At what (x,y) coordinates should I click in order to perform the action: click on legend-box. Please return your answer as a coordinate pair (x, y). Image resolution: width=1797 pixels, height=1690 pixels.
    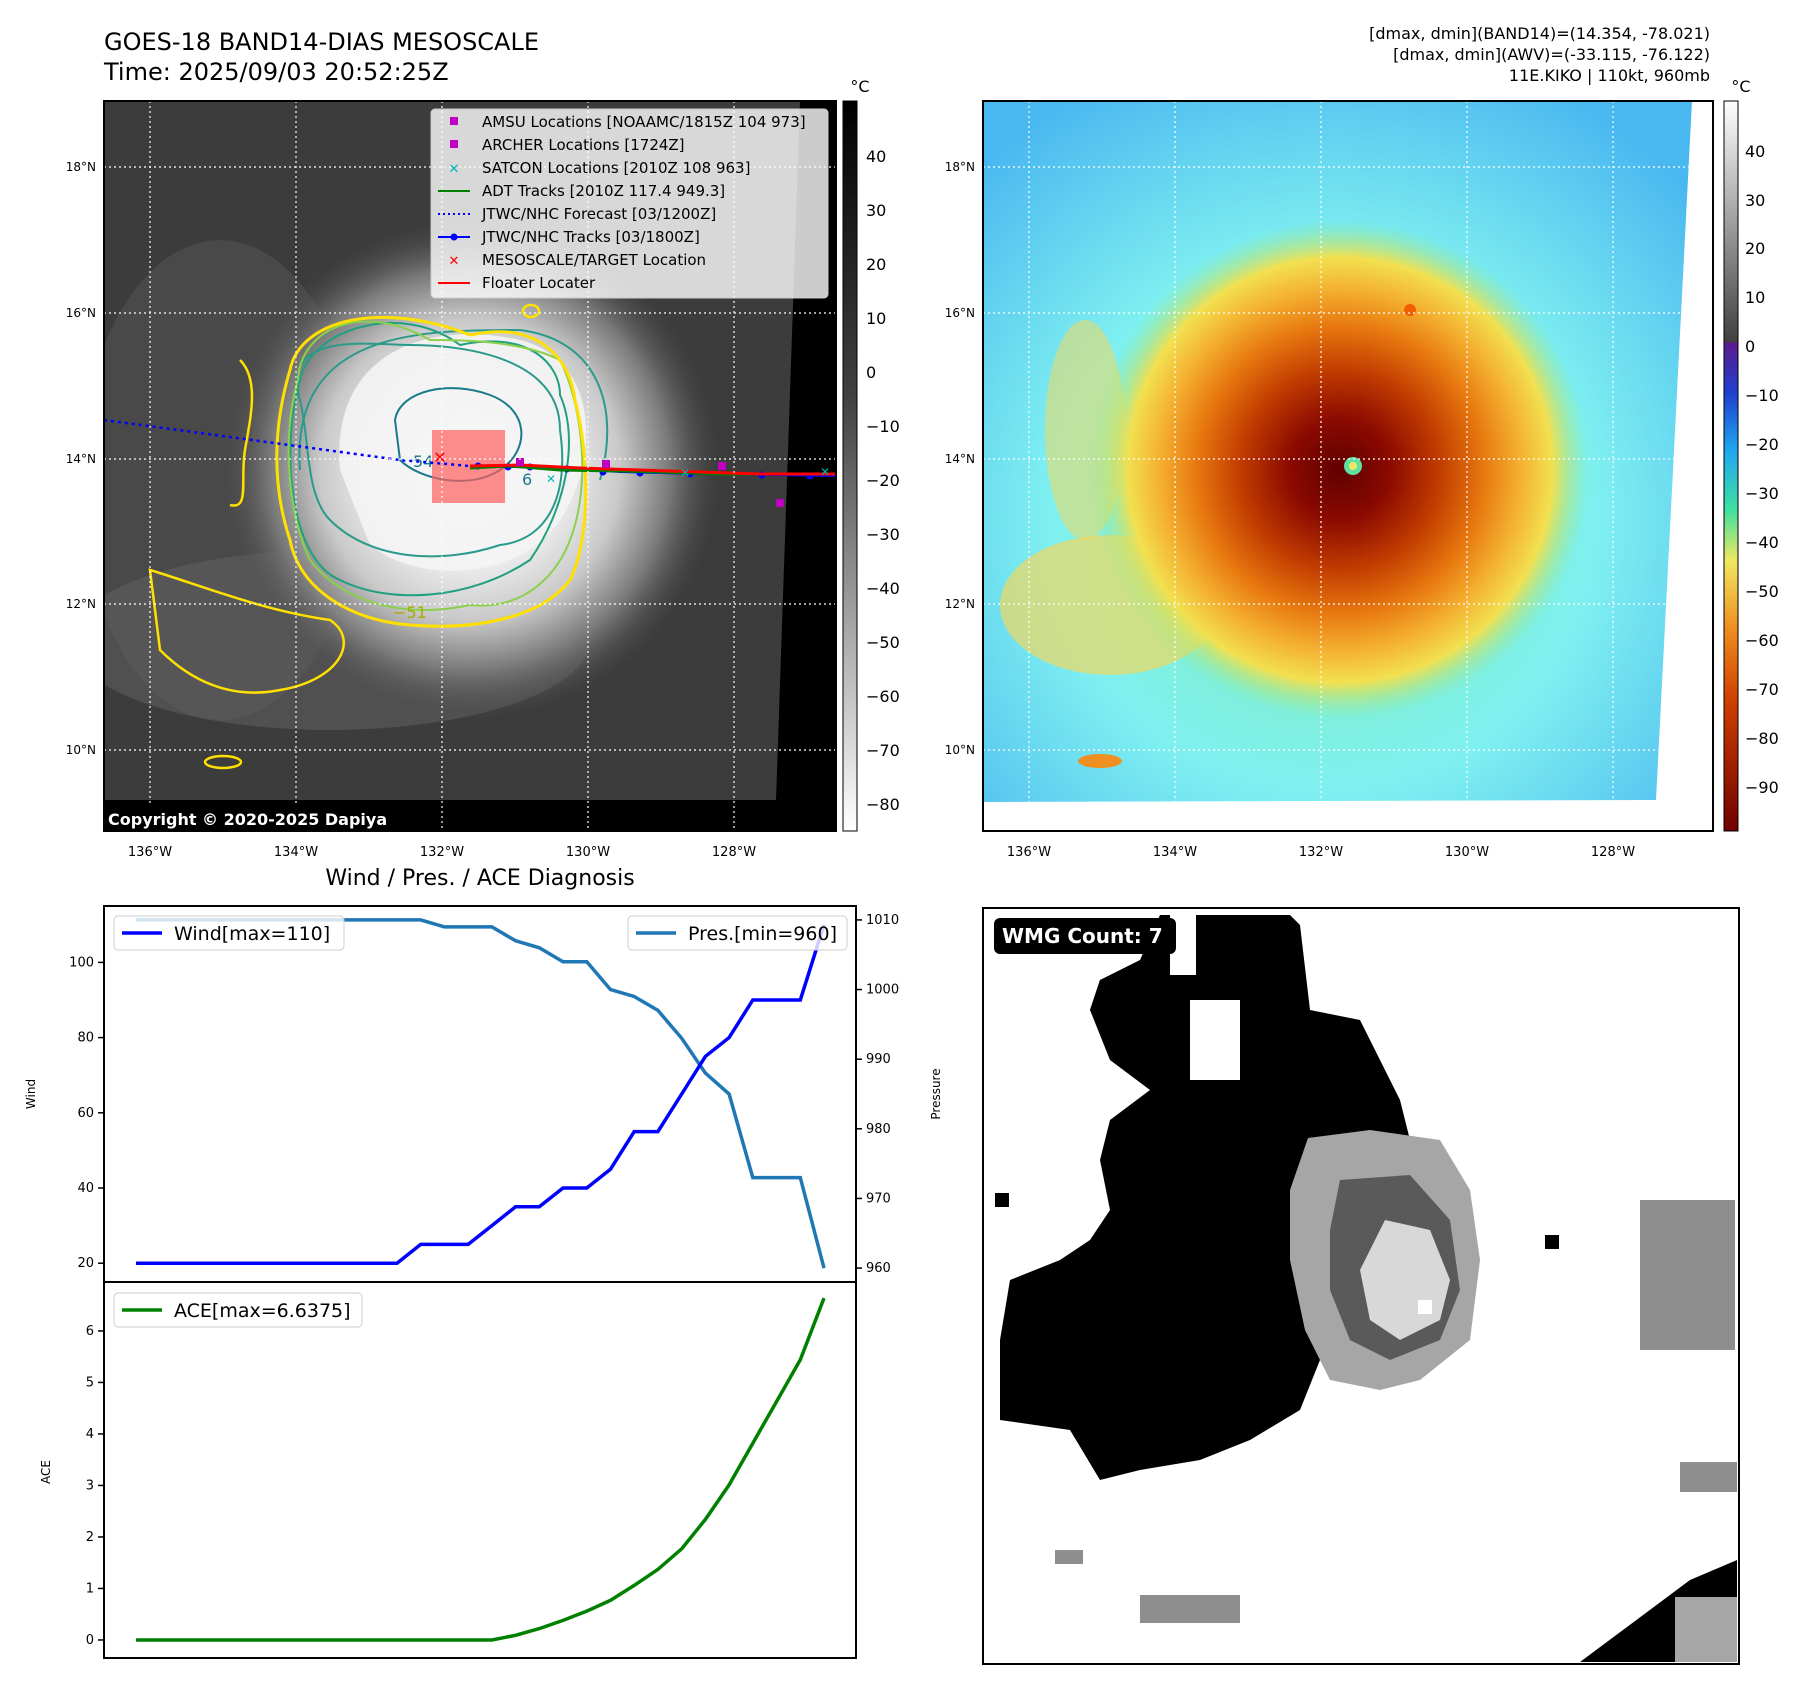
    Looking at the image, I should click on (629, 203).